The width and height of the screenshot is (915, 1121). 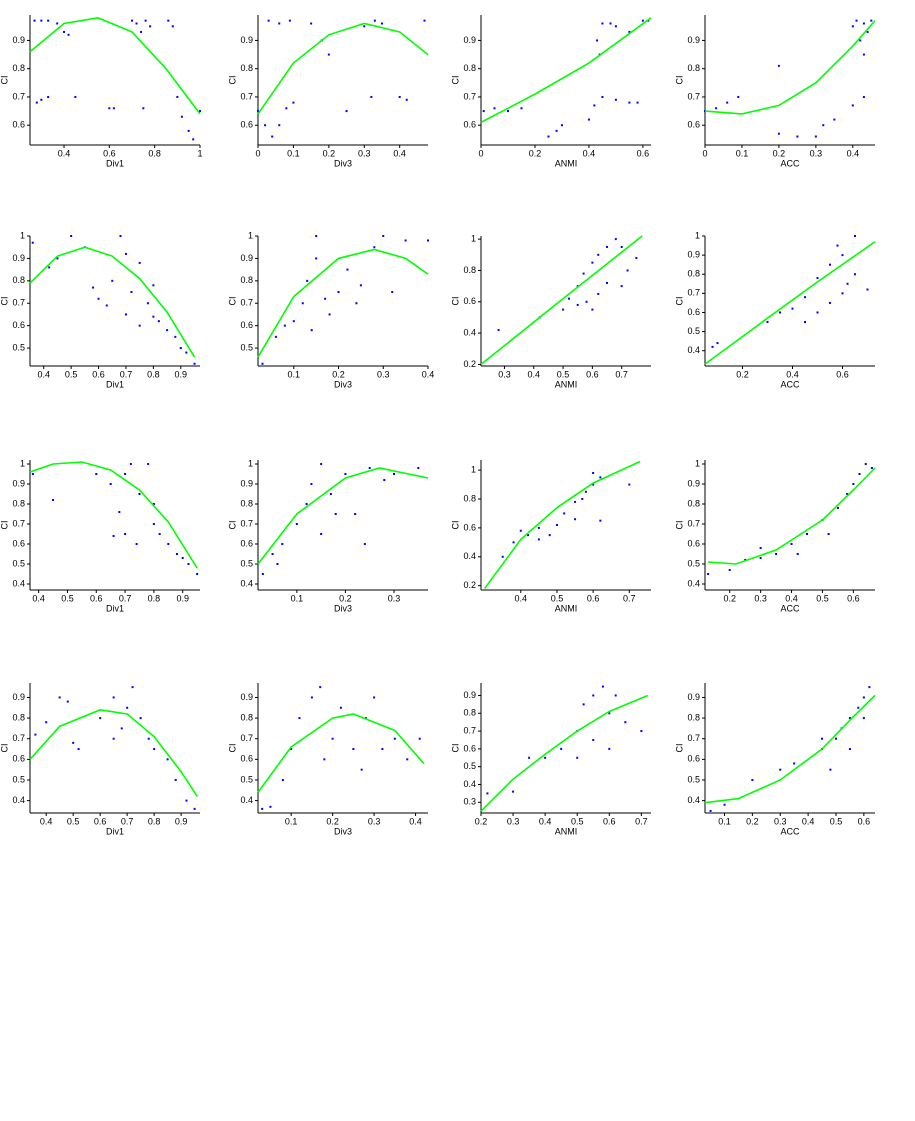 I want to click on x-tick-label: 0.6, so click(x=592, y=374).